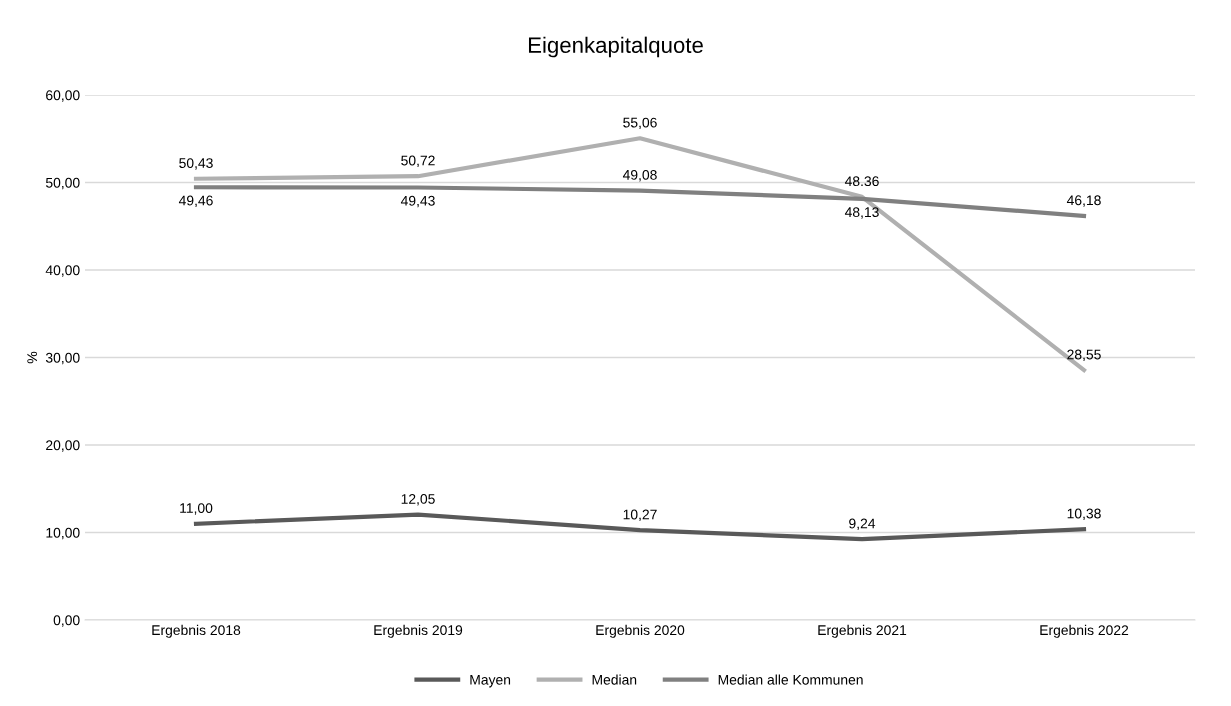 This screenshot has height=706, width=1231. I want to click on data-label: 49,46, so click(195, 201).